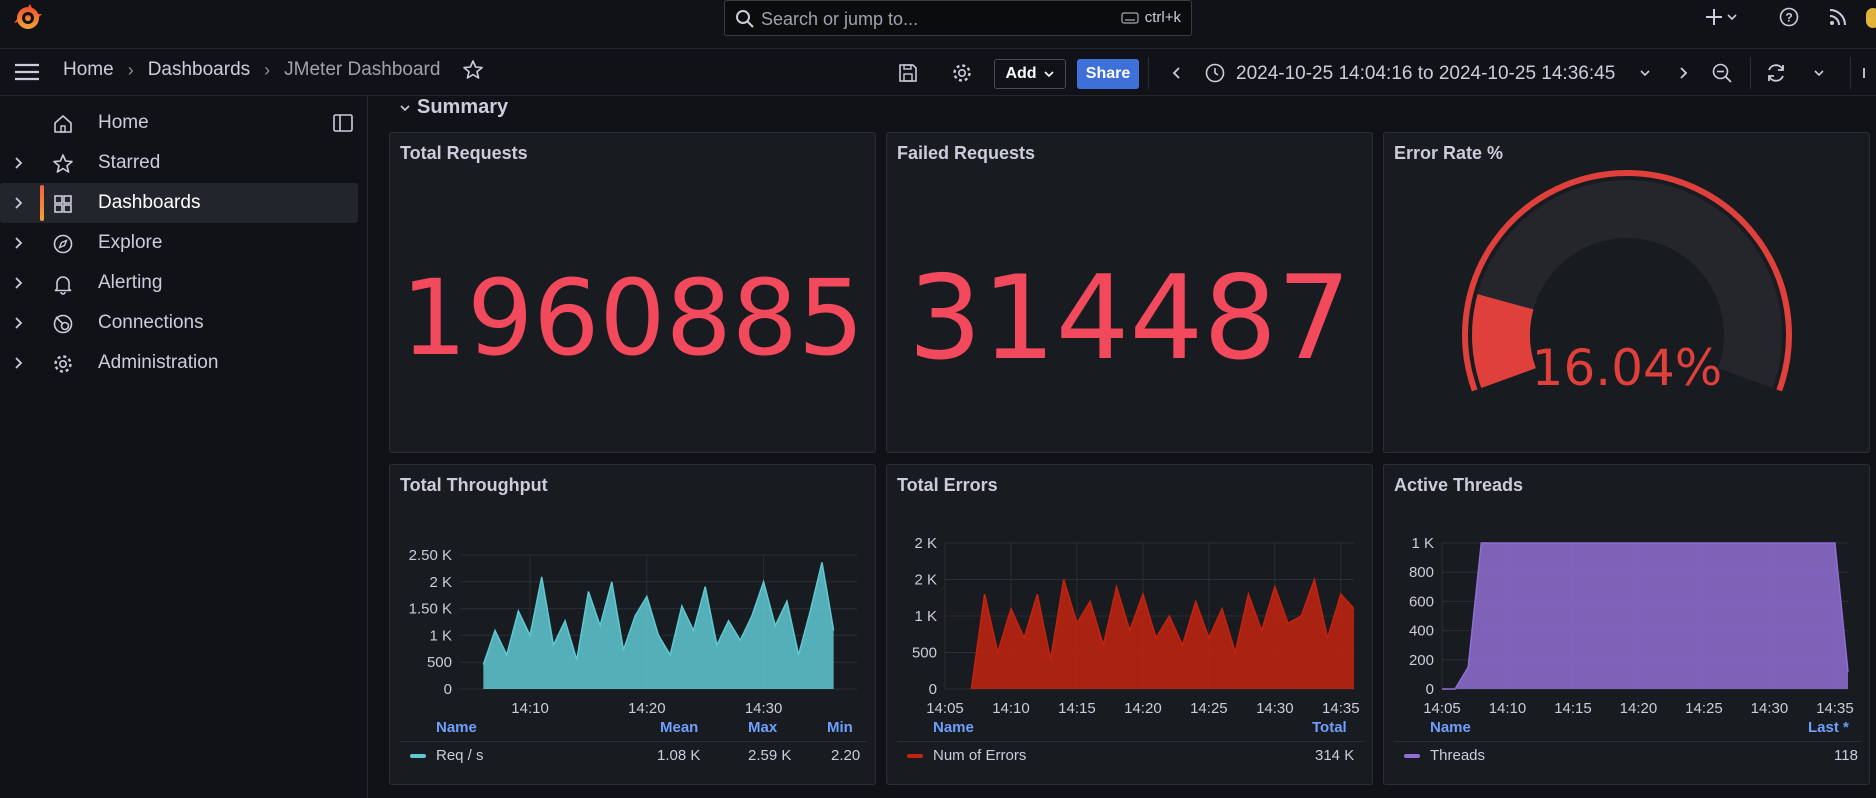 The width and height of the screenshot is (1876, 798). I want to click on x-tick-label: 14:35, so click(1341, 708).